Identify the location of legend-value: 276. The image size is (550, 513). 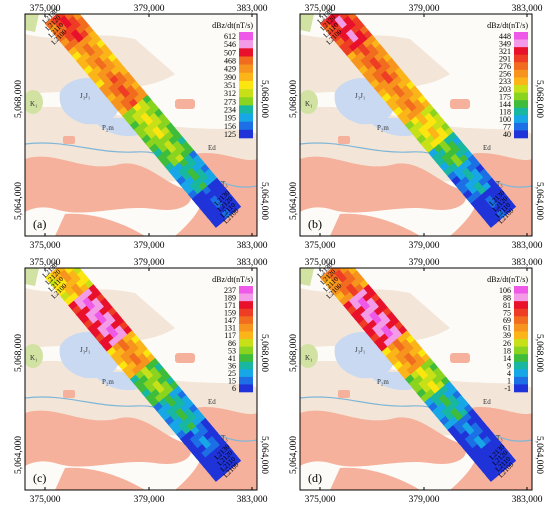
(505, 66).